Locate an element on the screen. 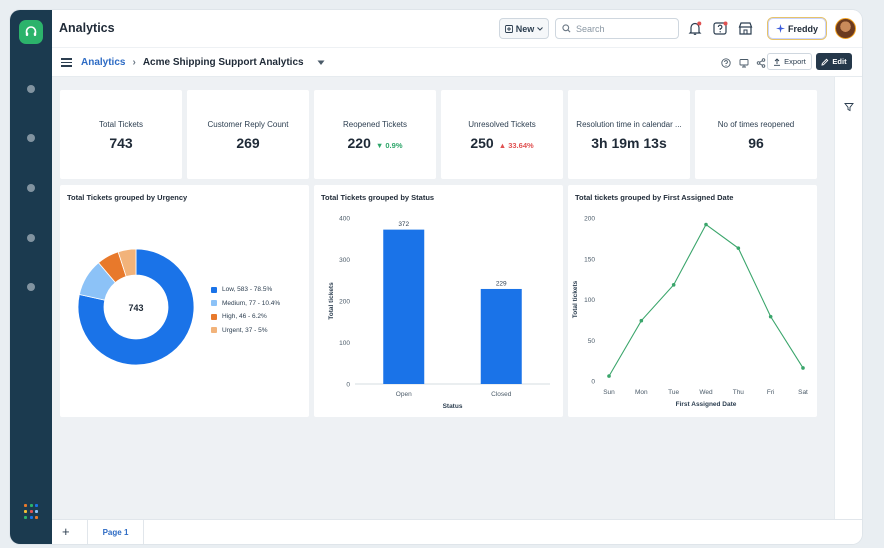  down-arrow-icon: ▼ is located at coordinates (379, 145).